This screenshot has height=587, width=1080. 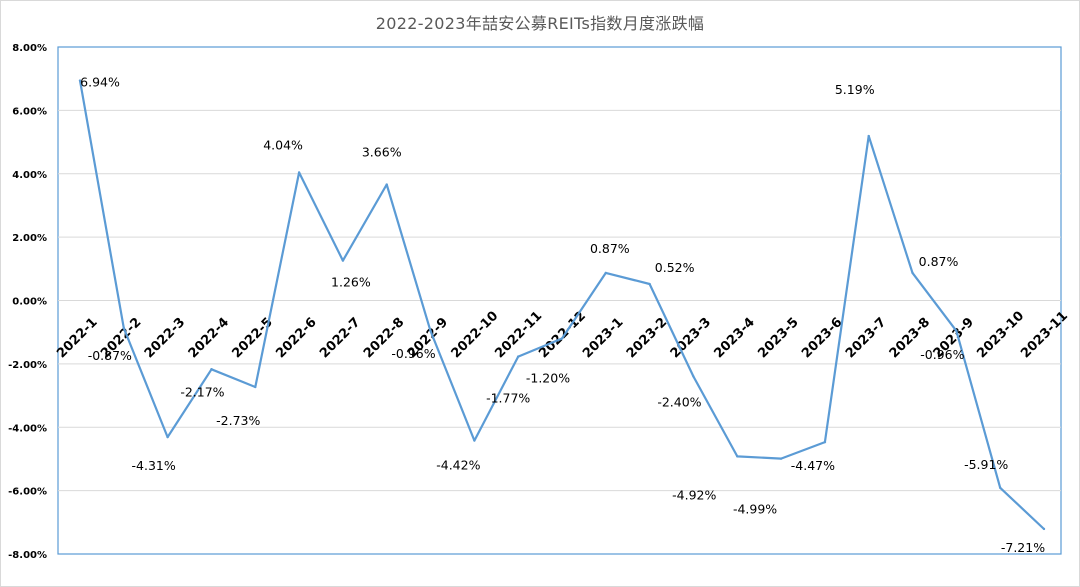 What do you see at coordinates (238, 420) in the screenshot?
I see `data-label: -2.73%` at bounding box center [238, 420].